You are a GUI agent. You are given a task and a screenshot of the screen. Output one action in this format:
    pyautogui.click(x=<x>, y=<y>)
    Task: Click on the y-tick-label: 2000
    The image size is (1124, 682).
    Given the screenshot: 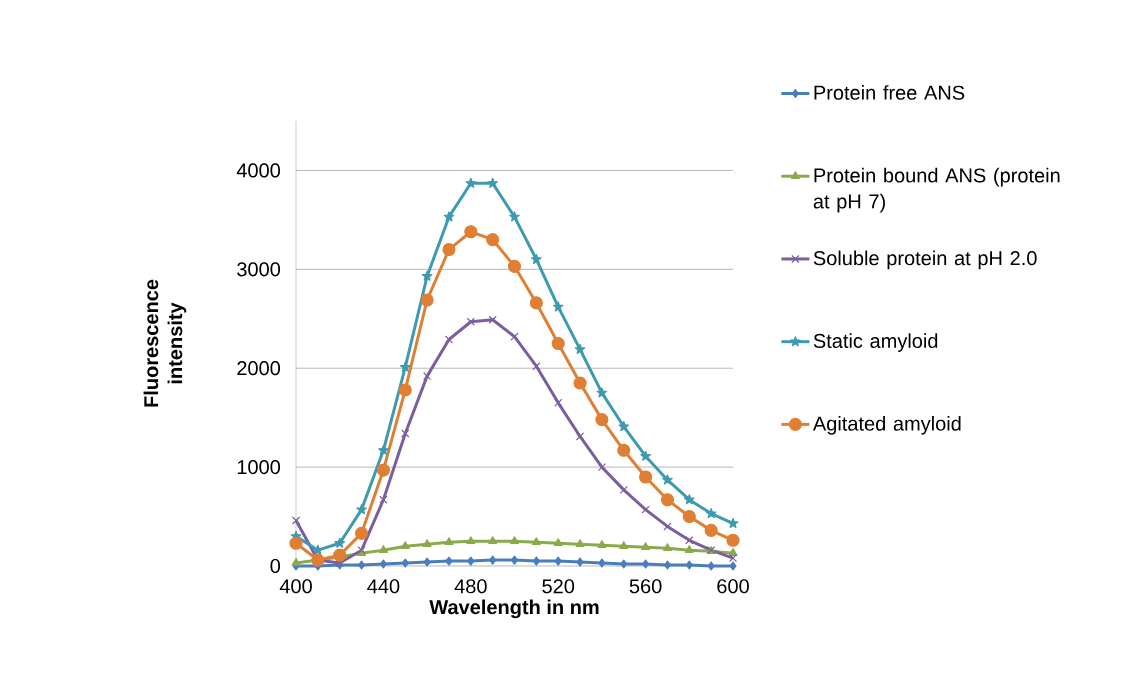 What is the action you would take?
    pyautogui.click(x=259, y=368)
    